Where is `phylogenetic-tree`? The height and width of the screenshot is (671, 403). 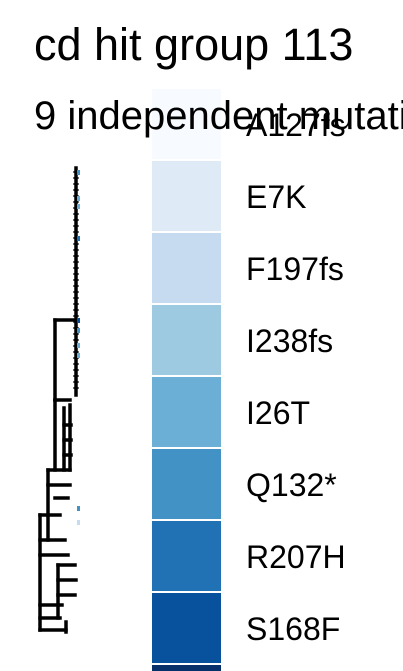
phylogenetic-tree is located at coordinates (58, 400).